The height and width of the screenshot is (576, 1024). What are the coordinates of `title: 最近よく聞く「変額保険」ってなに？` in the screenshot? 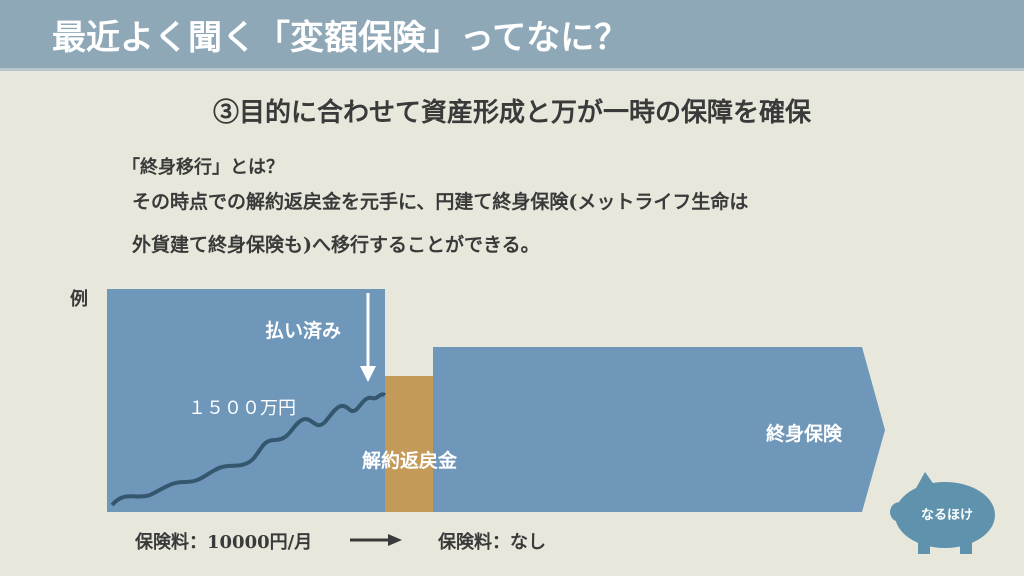 It's located at (340, 38).